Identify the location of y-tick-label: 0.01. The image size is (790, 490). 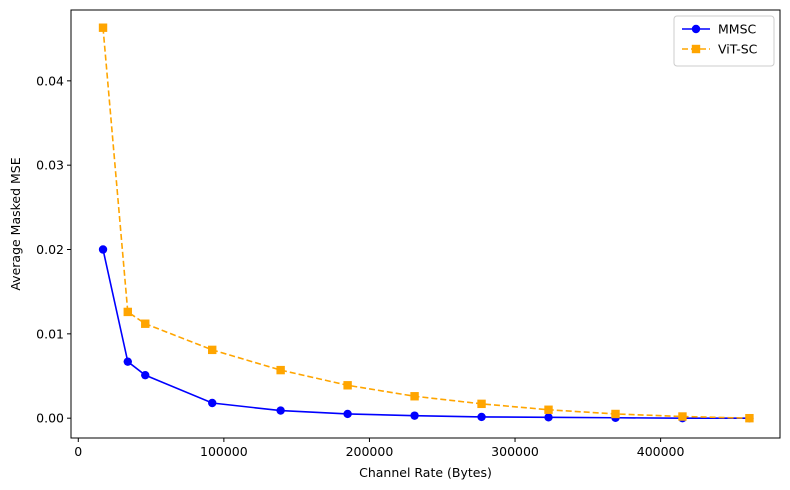
(50, 333).